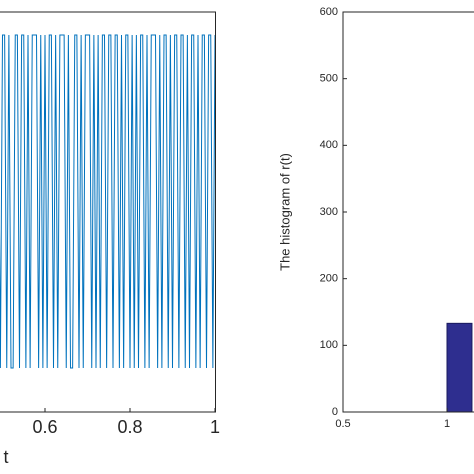 The height and width of the screenshot is (474, 474). What do you see at coordinates (329, 345) in the screenshot?
I see `y-tick-label: 100` at bounding box center [329, 345].